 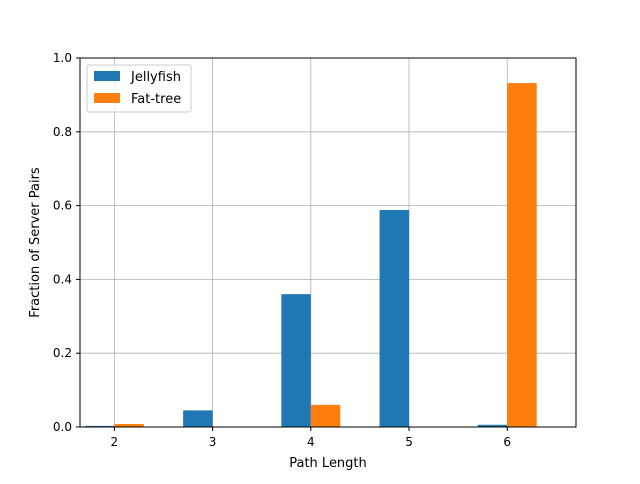 I want to click on x-tick-label-4: 4, so click(x=311, y=442).